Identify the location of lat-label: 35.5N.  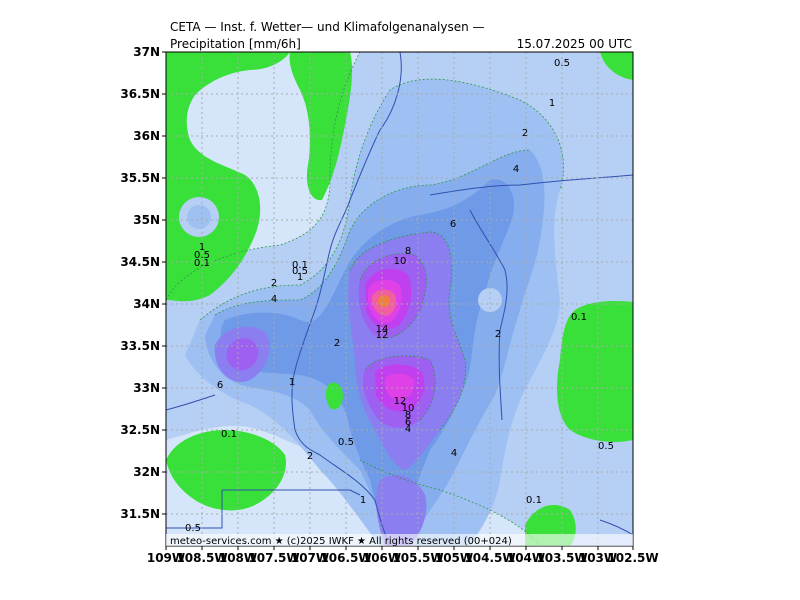
(140, 178).